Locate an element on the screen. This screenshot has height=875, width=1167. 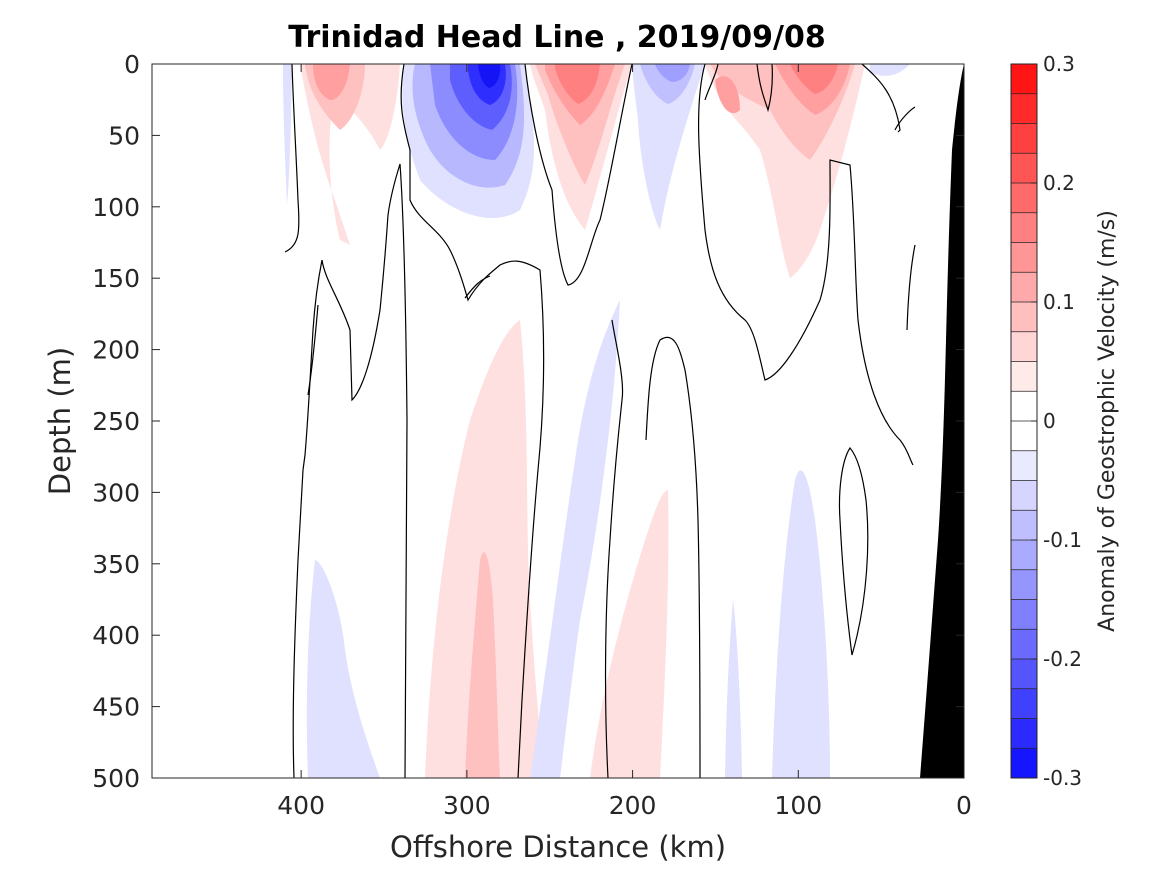
negative-anomaly-deep-225km is located at coordinates (575, 539).